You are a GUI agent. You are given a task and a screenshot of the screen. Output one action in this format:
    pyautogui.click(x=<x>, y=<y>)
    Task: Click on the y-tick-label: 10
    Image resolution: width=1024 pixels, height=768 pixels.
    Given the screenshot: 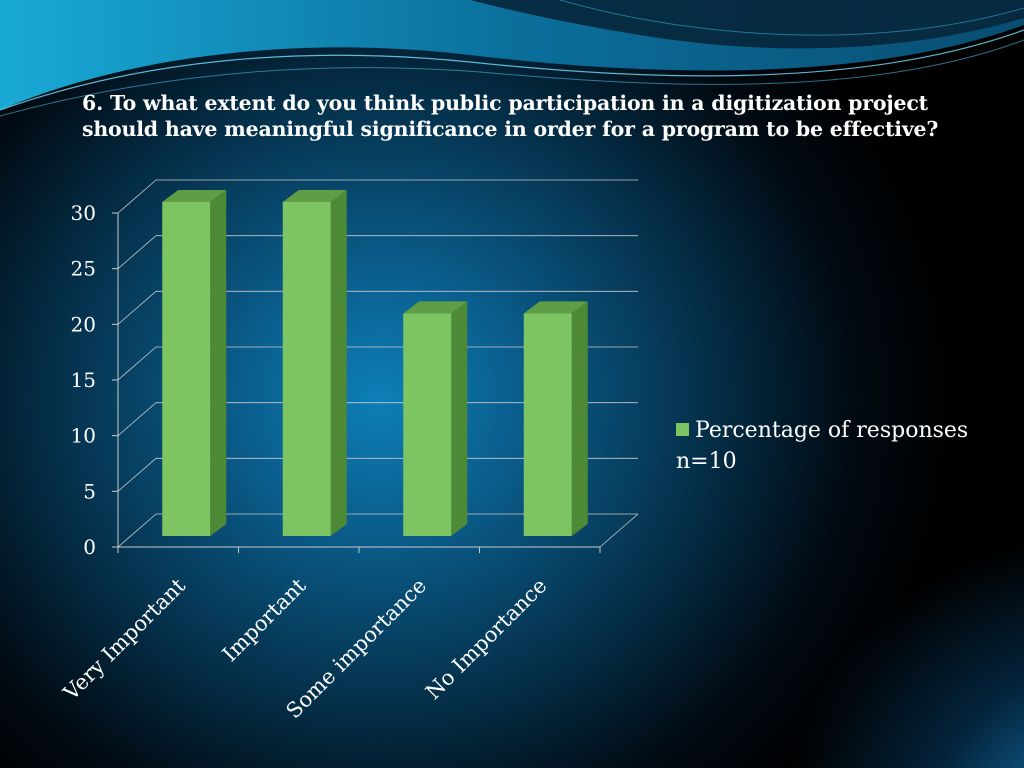 What is the action you would take?
    pyautogui.click(x=83, y=436)
    